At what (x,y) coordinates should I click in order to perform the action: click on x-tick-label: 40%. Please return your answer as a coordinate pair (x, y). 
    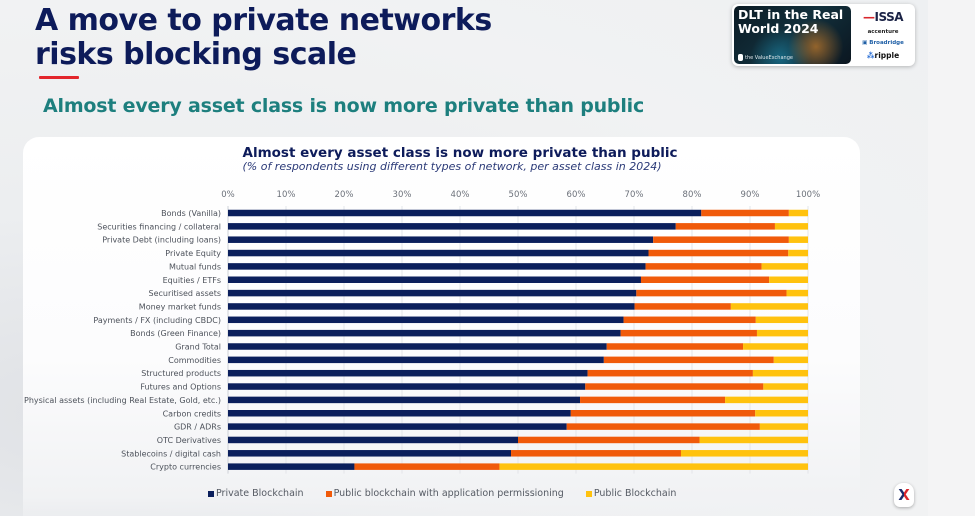
    Looking at the image, I should click on (460, 195).